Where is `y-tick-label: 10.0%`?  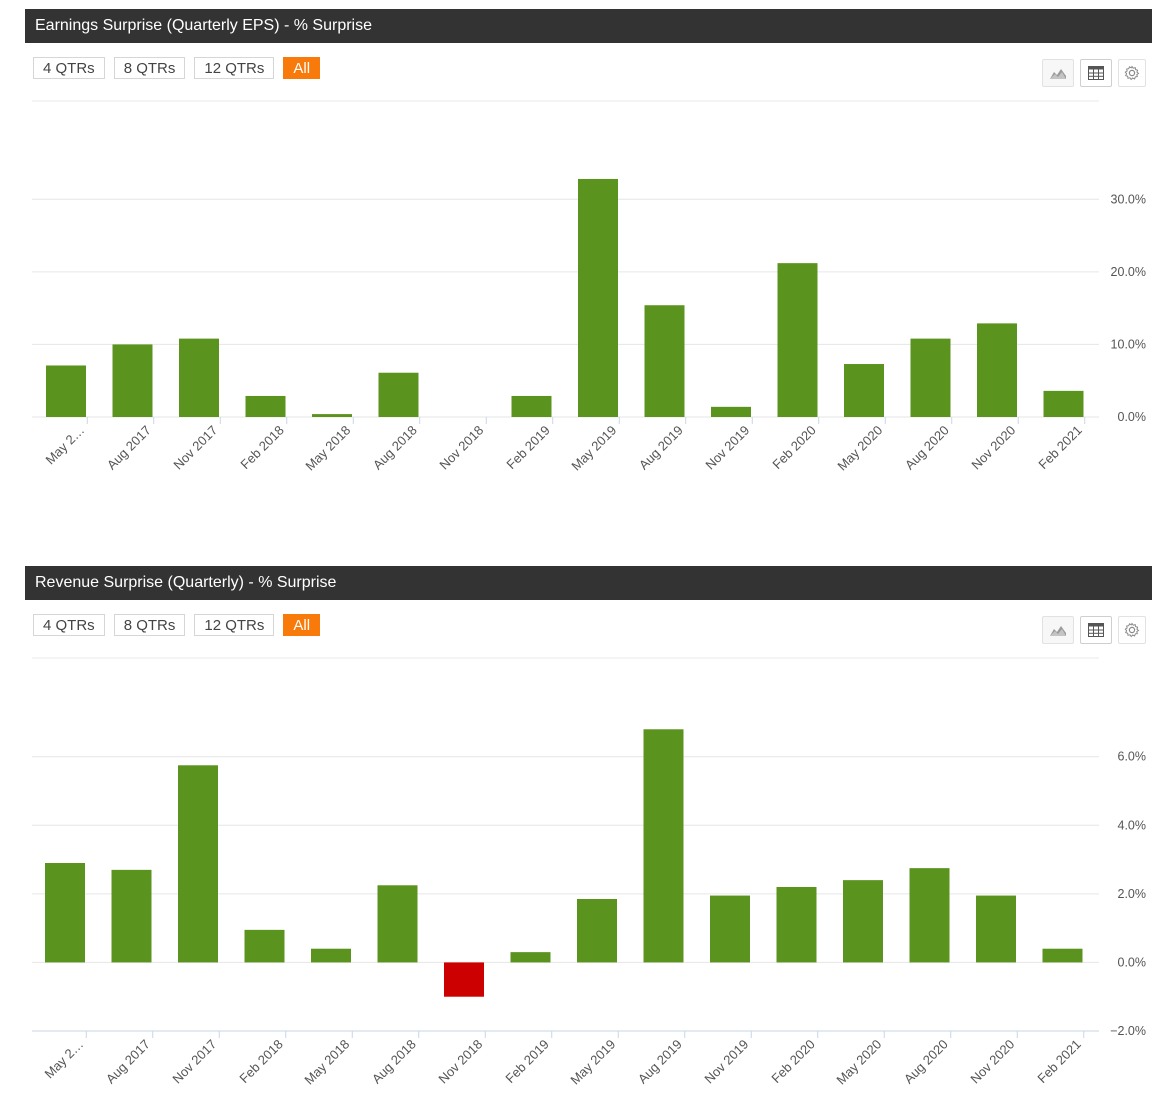
y-tick-label: 10.0% is located at coordinates (1128, 344).